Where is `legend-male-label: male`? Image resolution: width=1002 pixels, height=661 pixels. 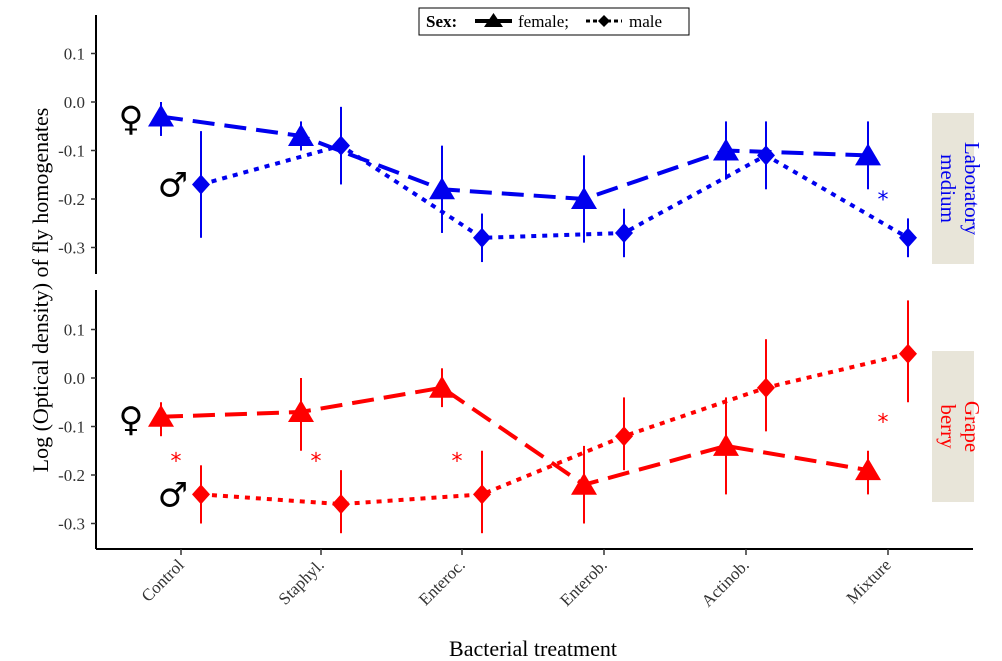 legend-male-label: male is located at coordinates (645, 21).